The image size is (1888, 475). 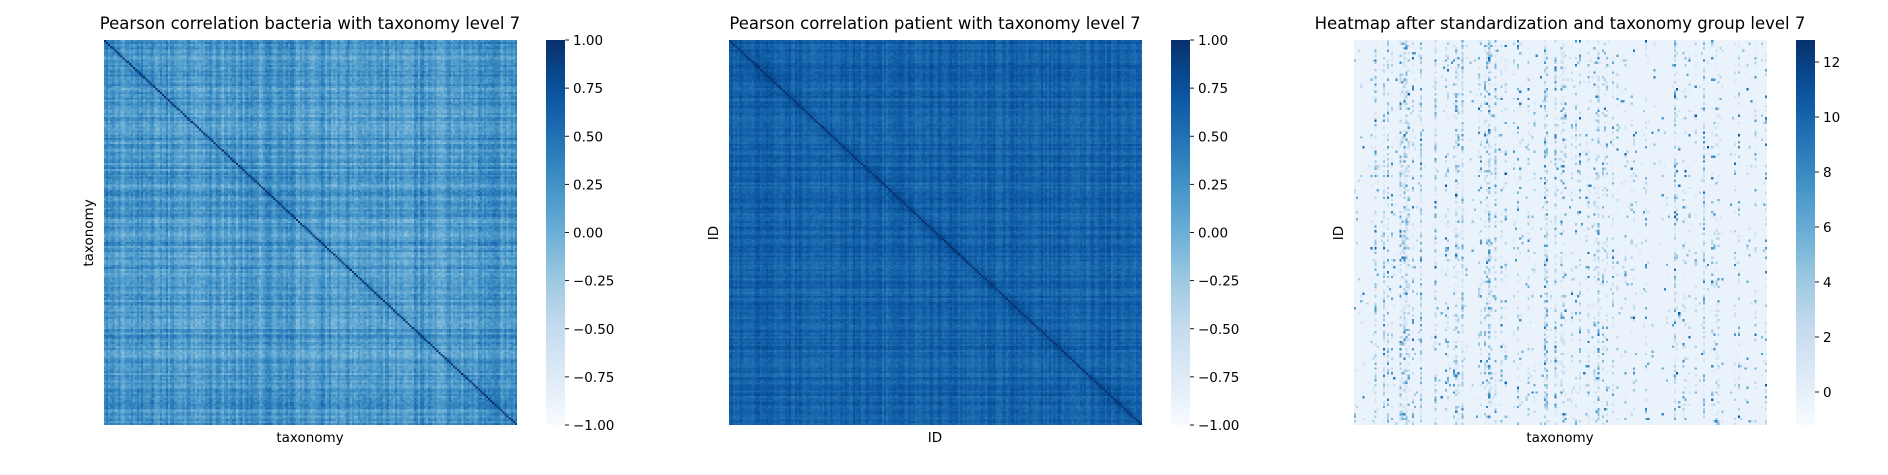 I want to click on x-axis-label: ID, so click(x=935, y=438).